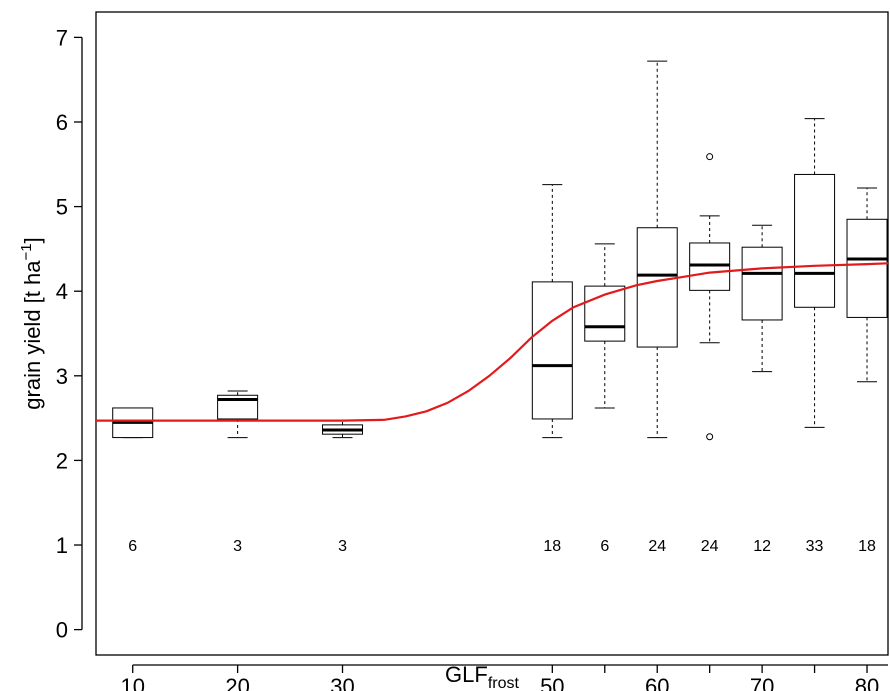 The width and height of the screenshot is (890, 691). I want to click on y-tick-label: 4, so click(62, 291).